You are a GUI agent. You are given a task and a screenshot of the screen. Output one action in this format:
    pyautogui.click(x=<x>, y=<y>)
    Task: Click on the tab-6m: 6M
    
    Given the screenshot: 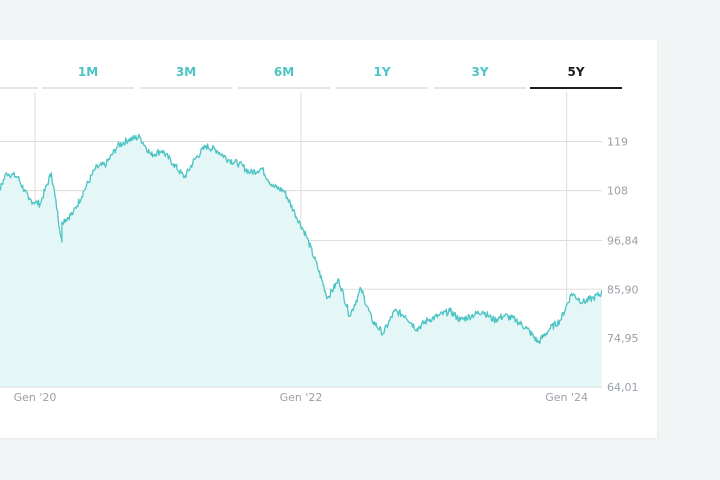 What is the action you would take?
    pyautogui.click(x=284, y=73)
    